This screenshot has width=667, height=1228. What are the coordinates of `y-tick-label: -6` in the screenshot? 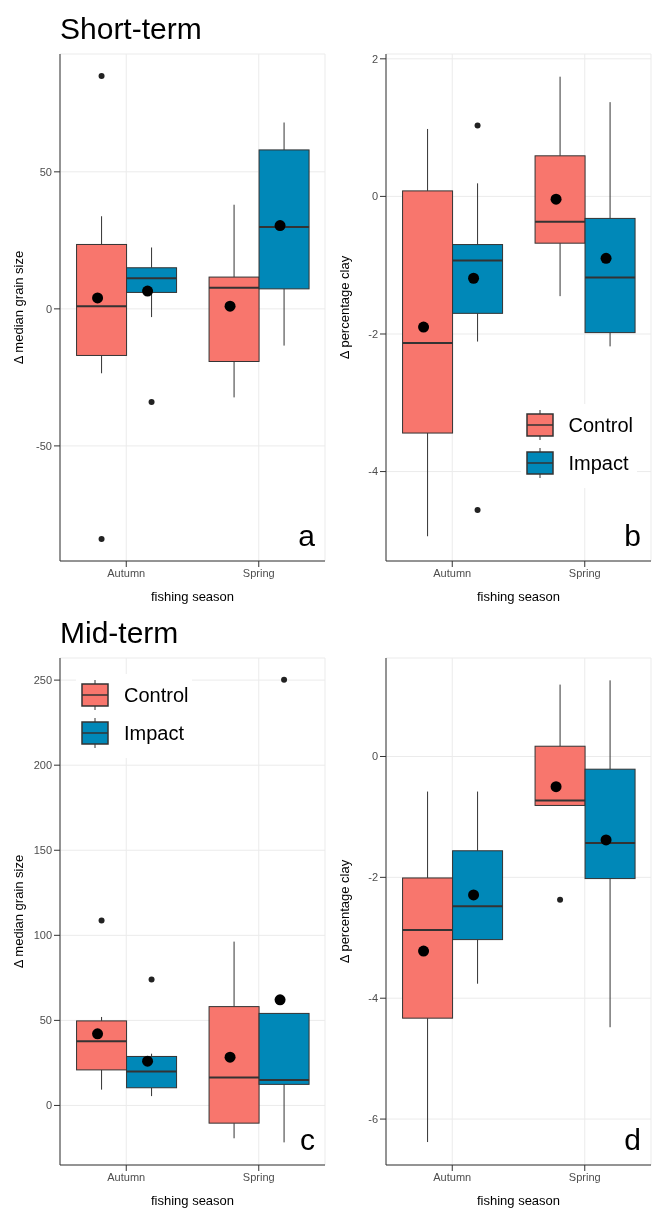 It's located at (373, 1118).